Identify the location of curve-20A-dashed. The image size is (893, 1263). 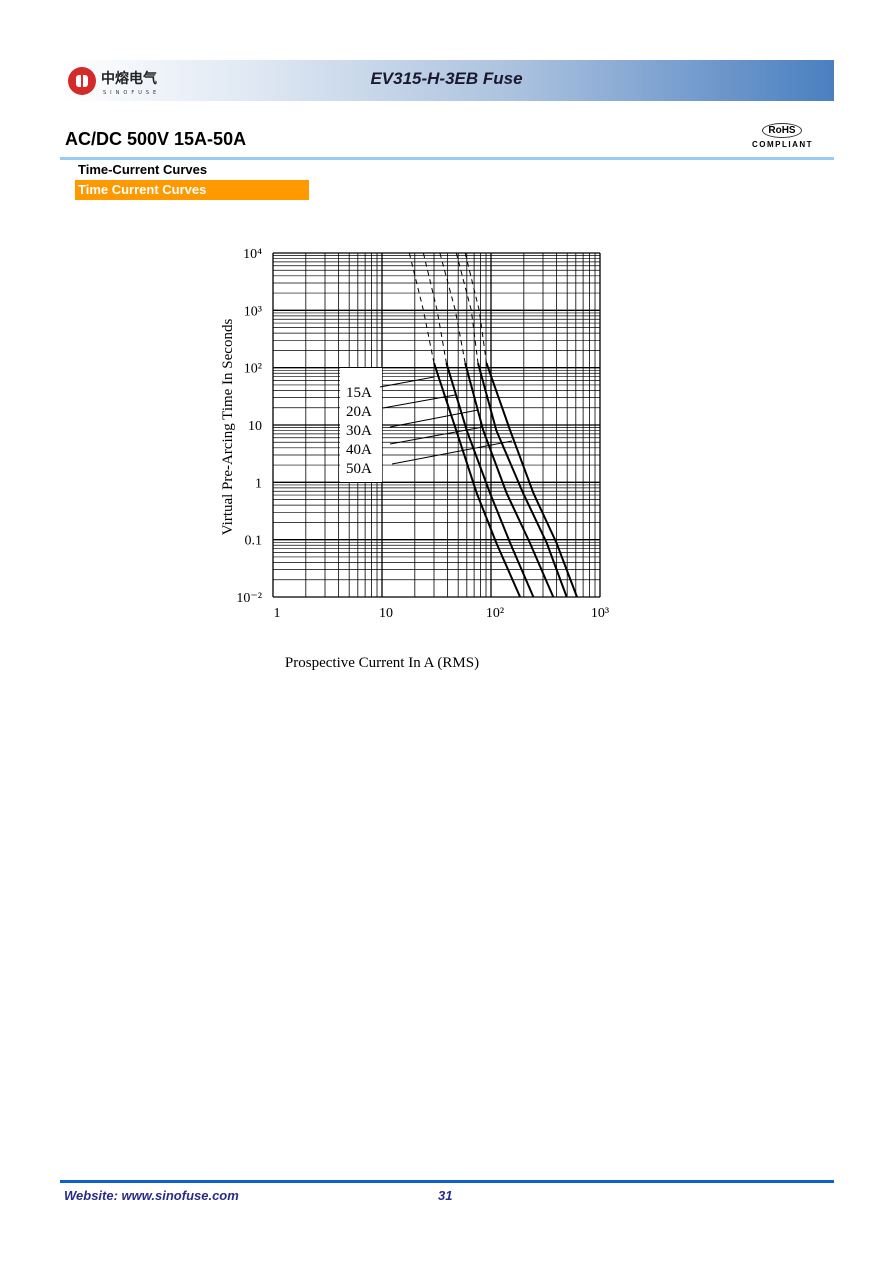
(434, 308).